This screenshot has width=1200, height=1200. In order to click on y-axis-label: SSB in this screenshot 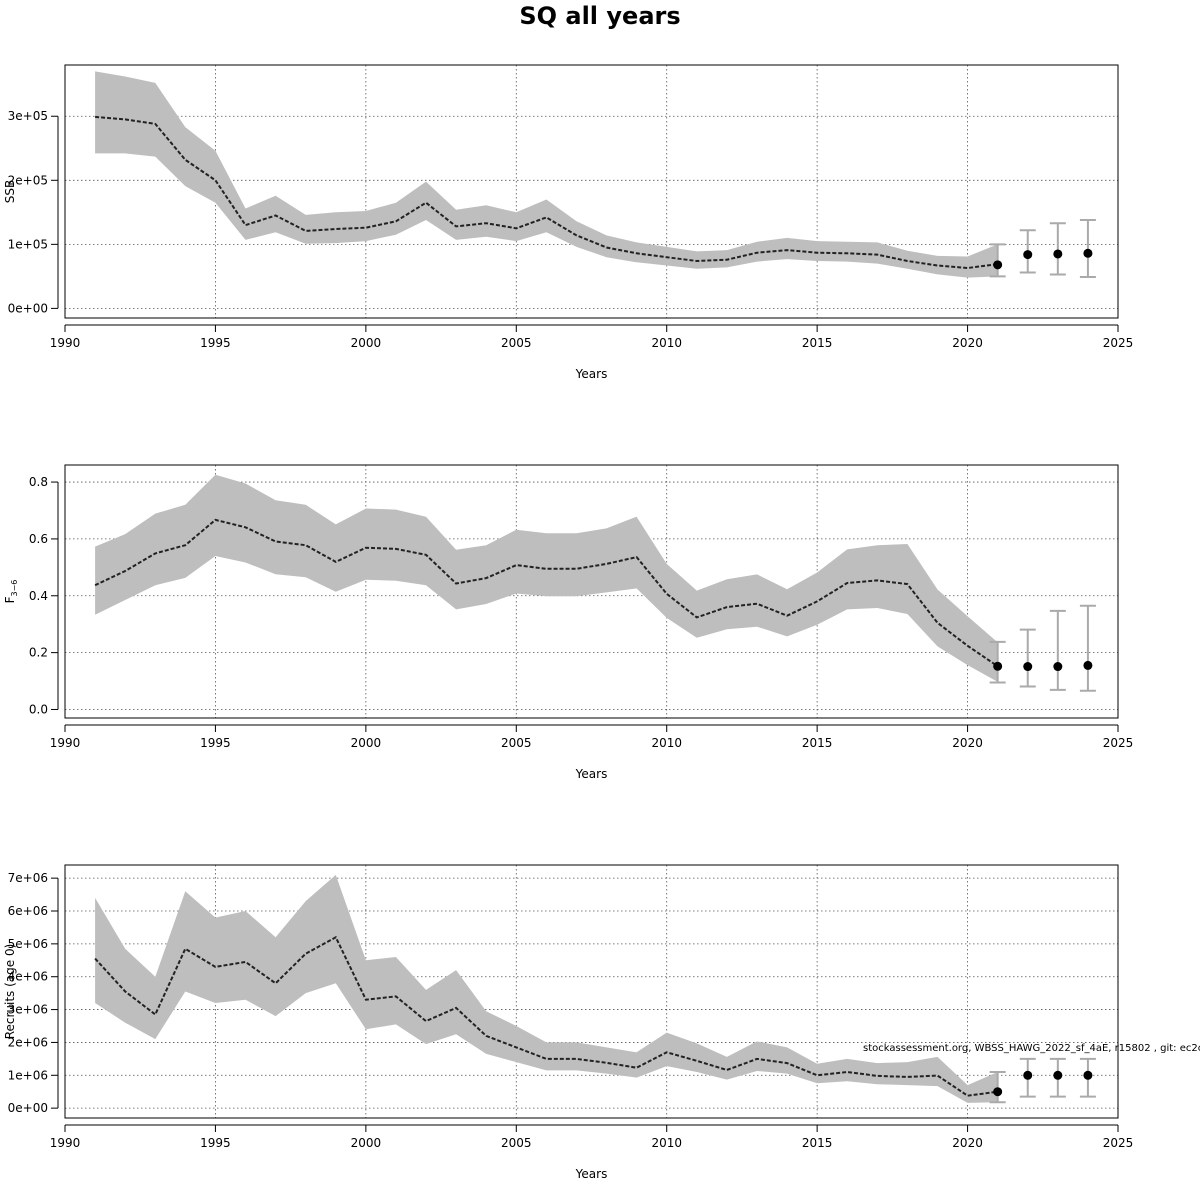, I will do `click(10, 191)`.